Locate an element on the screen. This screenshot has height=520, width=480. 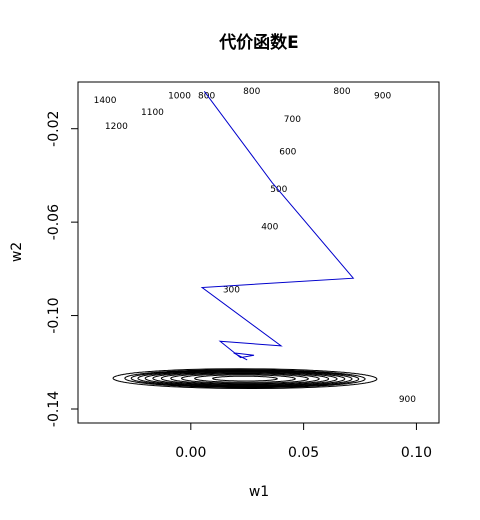
contour-label: 300 is located at coordinates (231, 290).